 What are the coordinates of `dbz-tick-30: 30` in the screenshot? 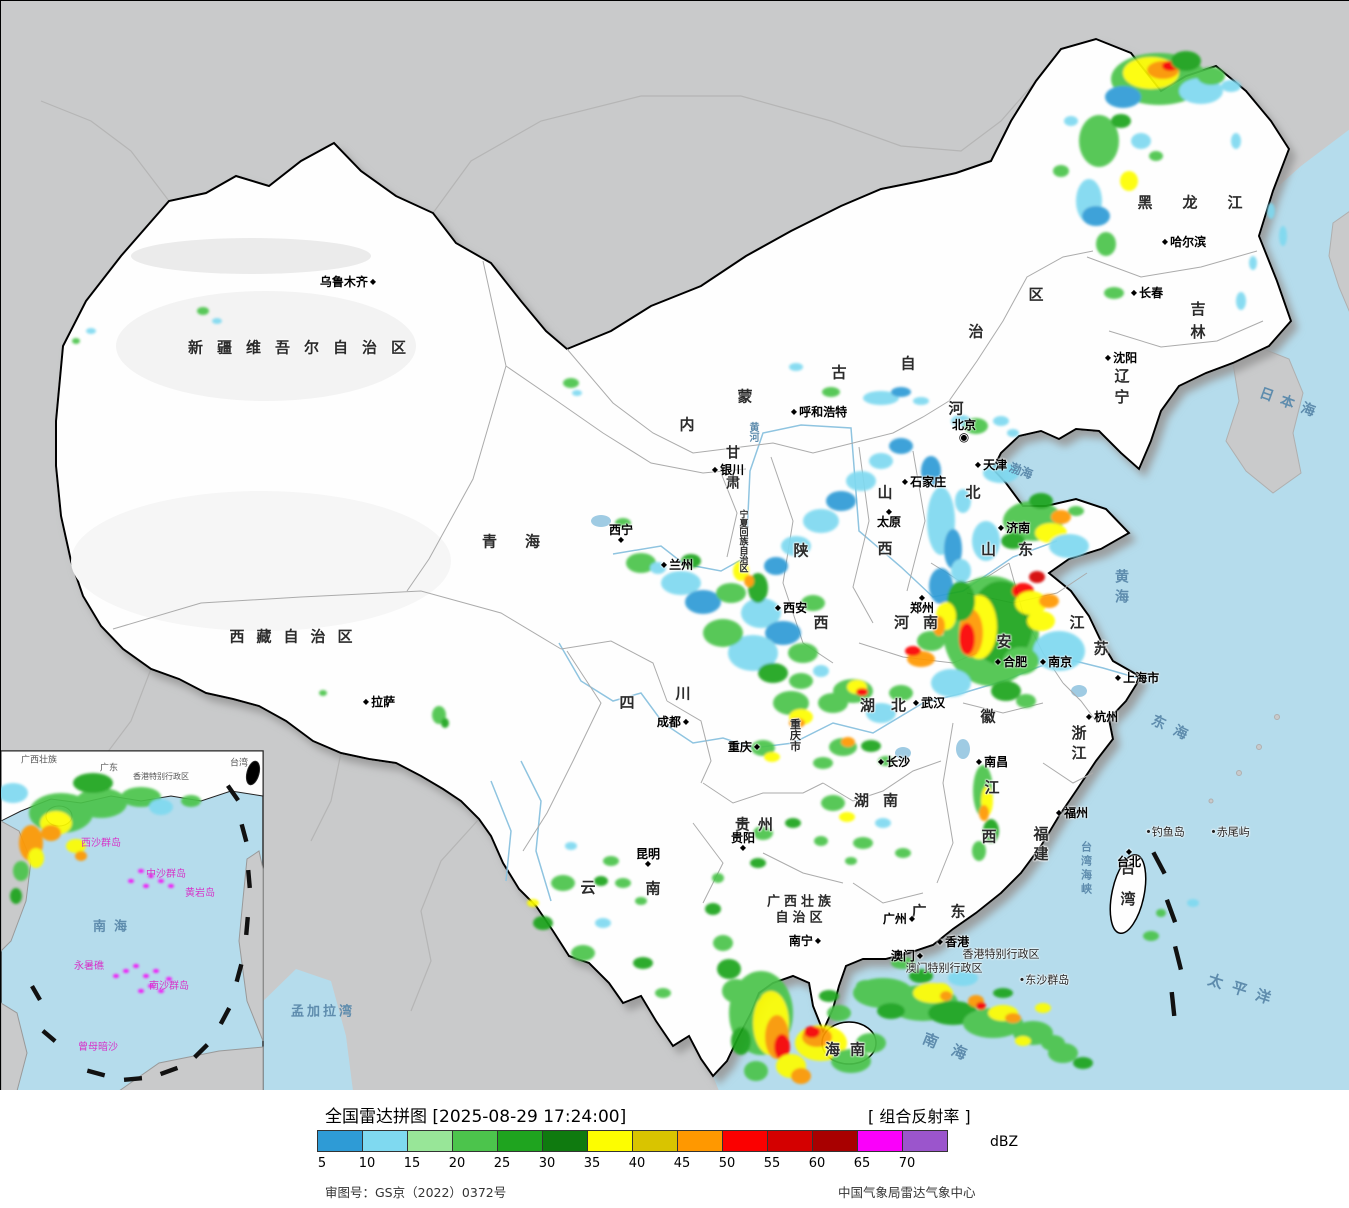 It's located at (547, 1163).